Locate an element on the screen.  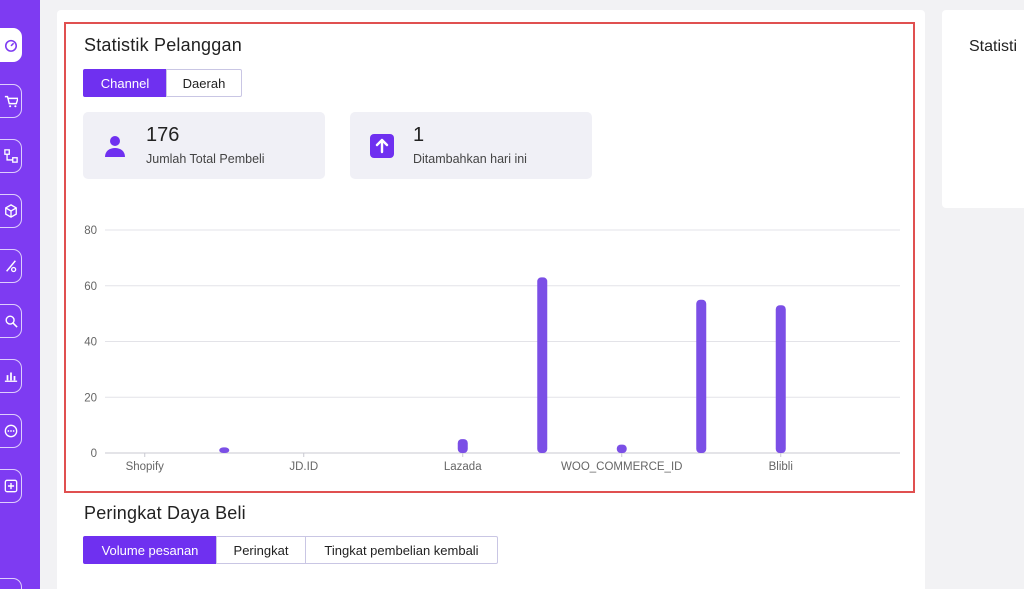
customer-stats-tabs: Channel Daerah is located at coordinates (162, 83).